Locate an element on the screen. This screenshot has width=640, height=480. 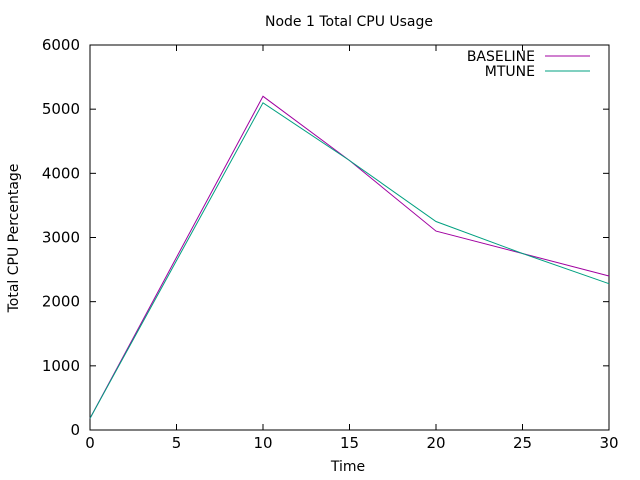
x-tick-label: 10 is located at coordinates (262, 443).